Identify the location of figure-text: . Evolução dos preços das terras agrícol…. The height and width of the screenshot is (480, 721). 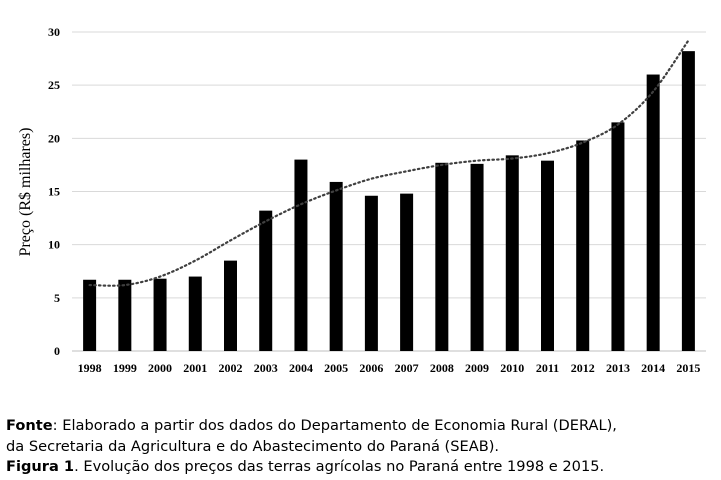
(339, 466).